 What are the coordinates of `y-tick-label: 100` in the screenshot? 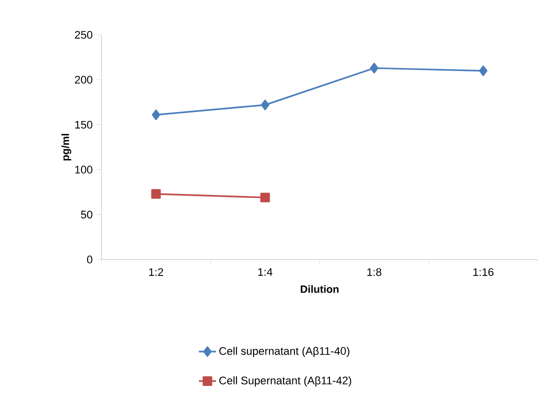 It's located at (83, 170).